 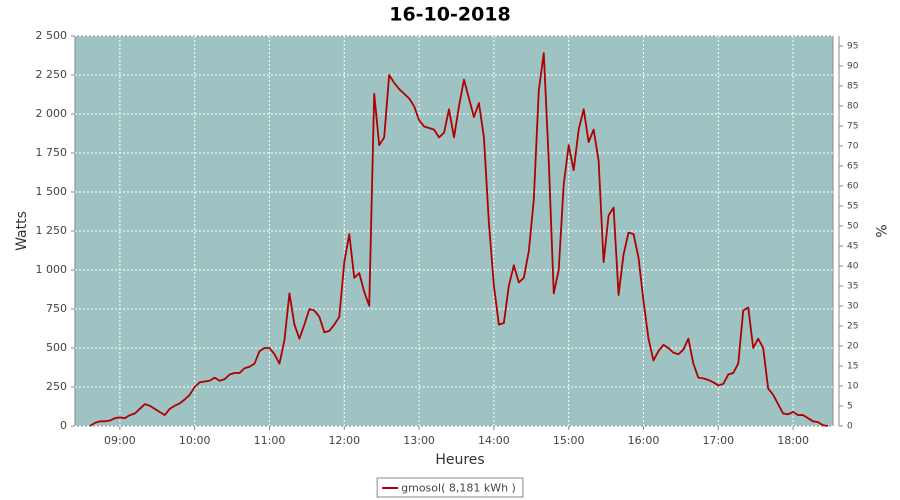 I want to click on y2-tick-label: 70, so click(x=853, y=147).